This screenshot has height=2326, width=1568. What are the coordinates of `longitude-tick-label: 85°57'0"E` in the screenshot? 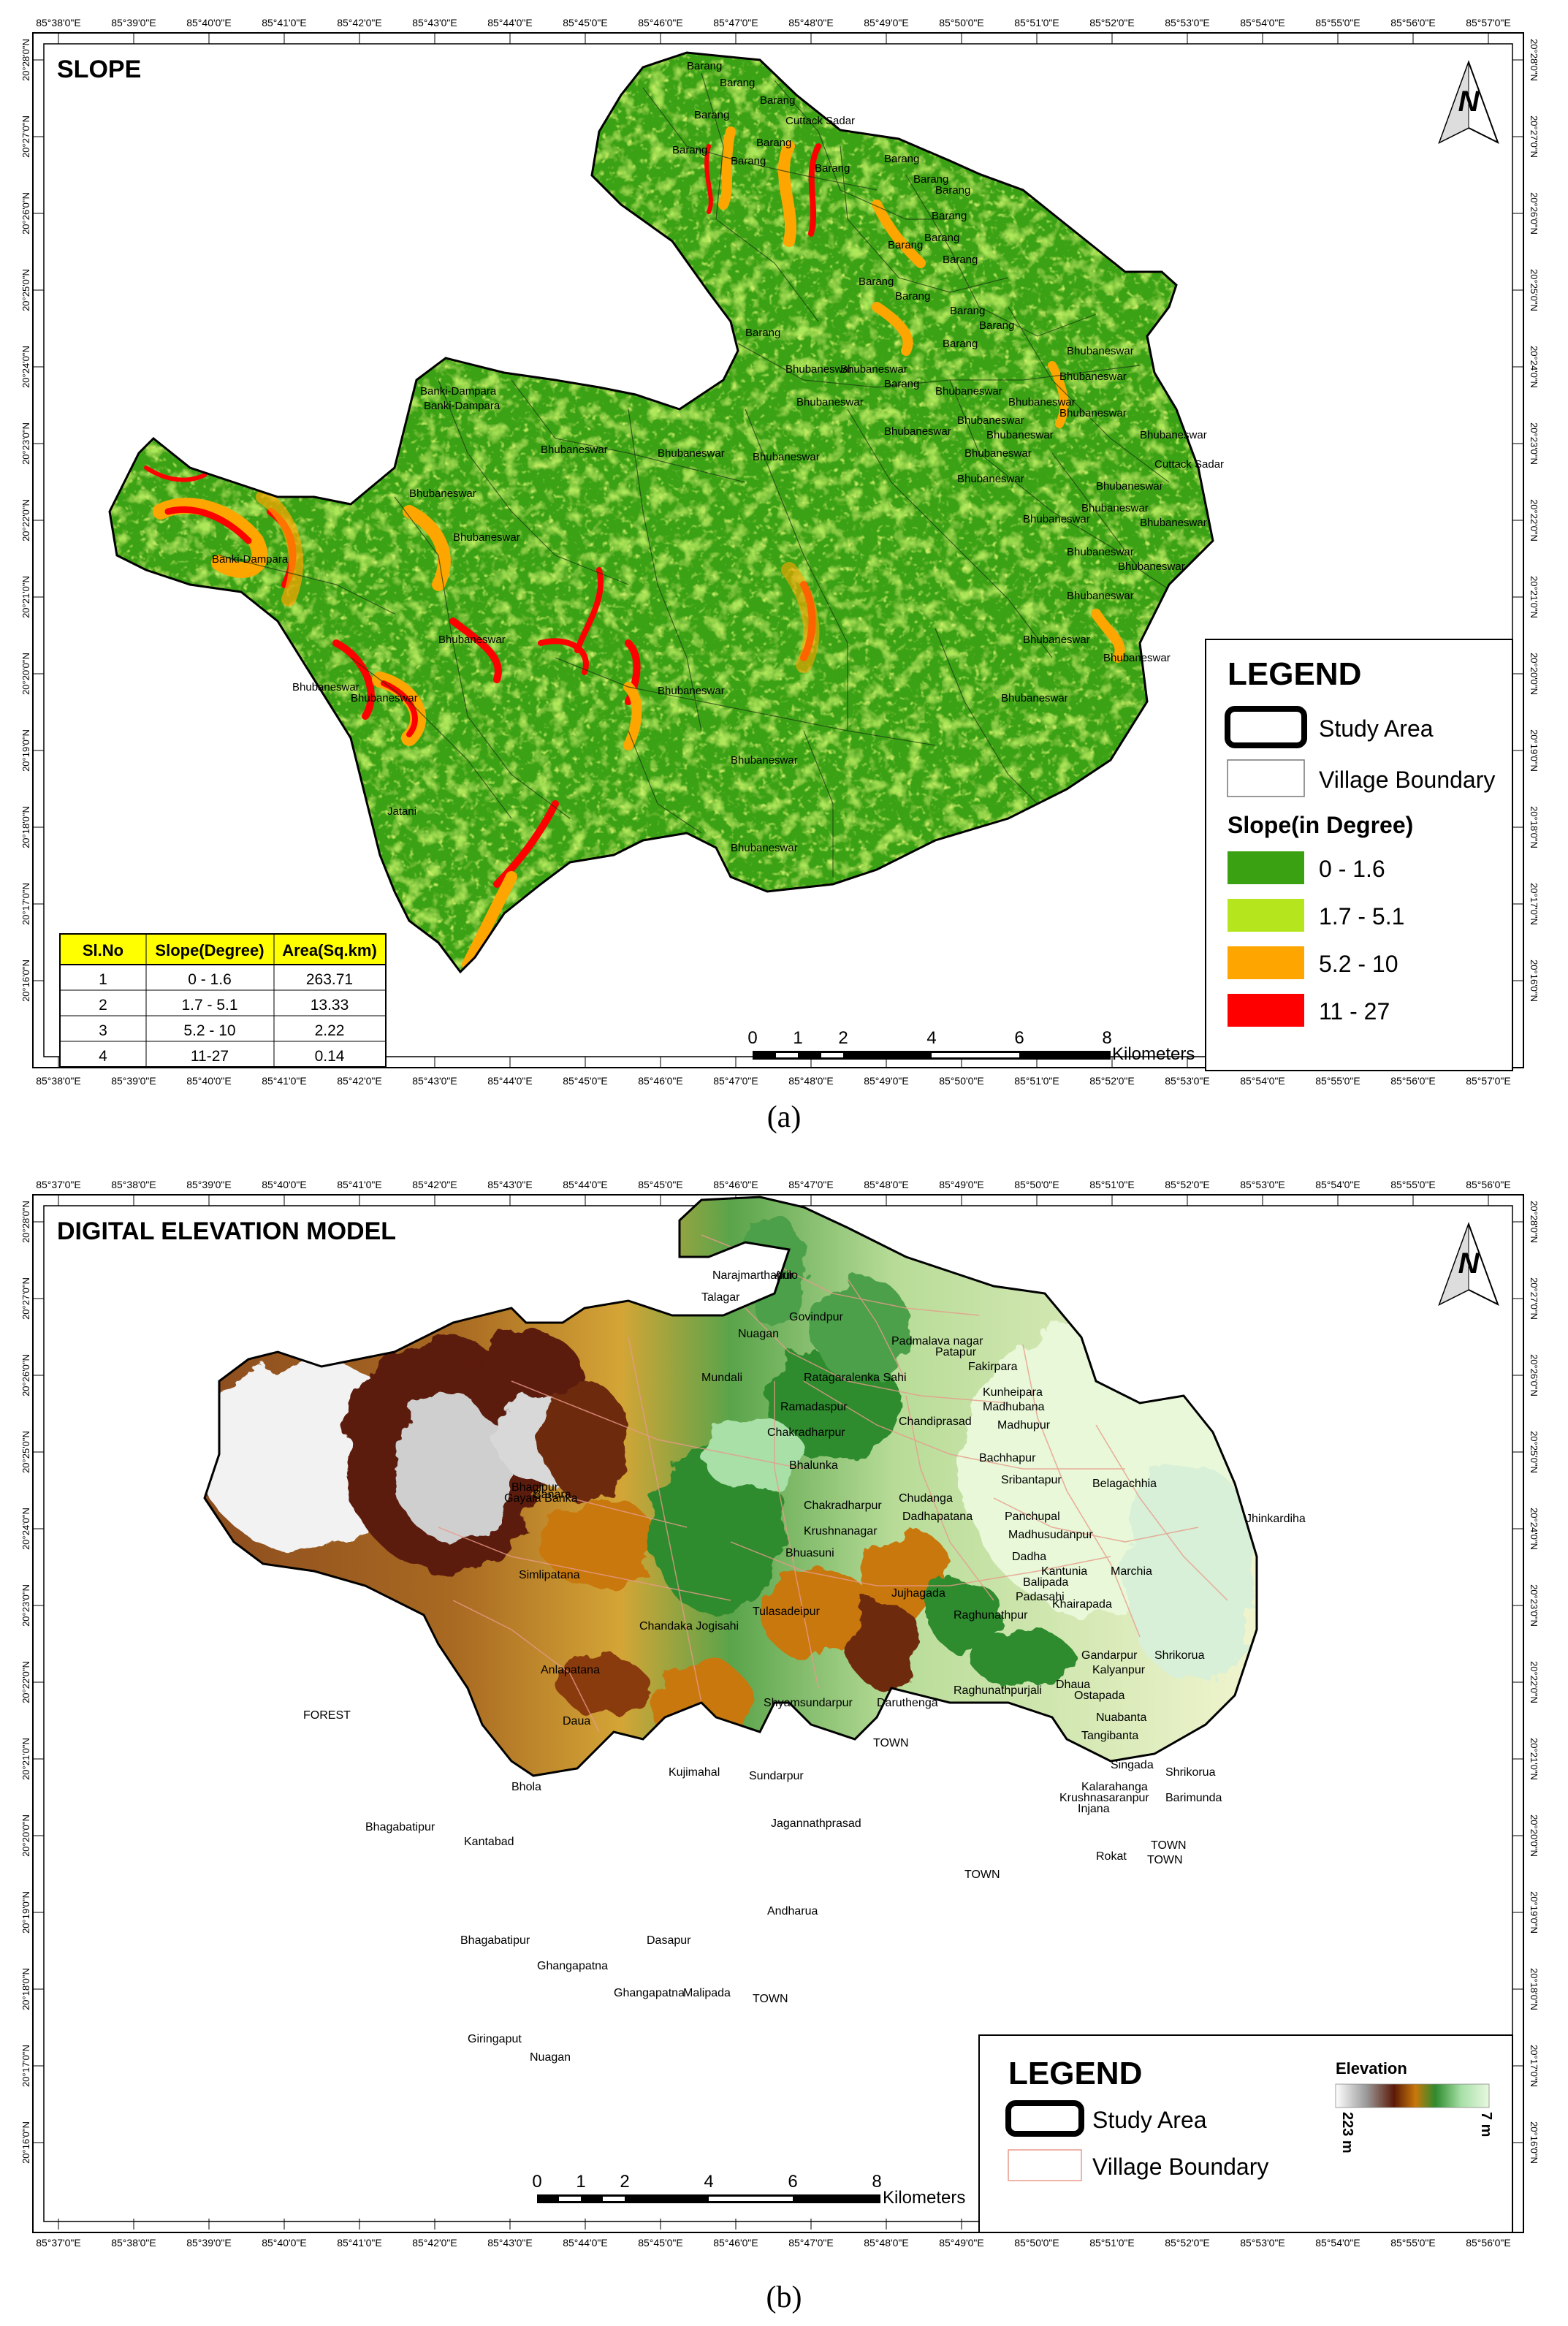 It's located at (1488, 22).